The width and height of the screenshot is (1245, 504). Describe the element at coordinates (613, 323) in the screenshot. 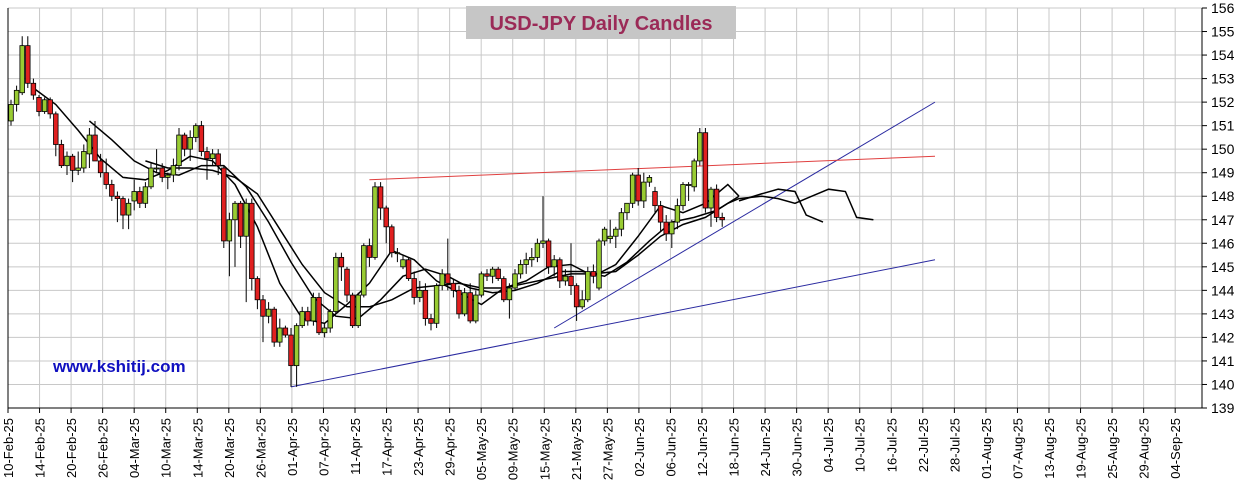

I see `trendline` at that location.